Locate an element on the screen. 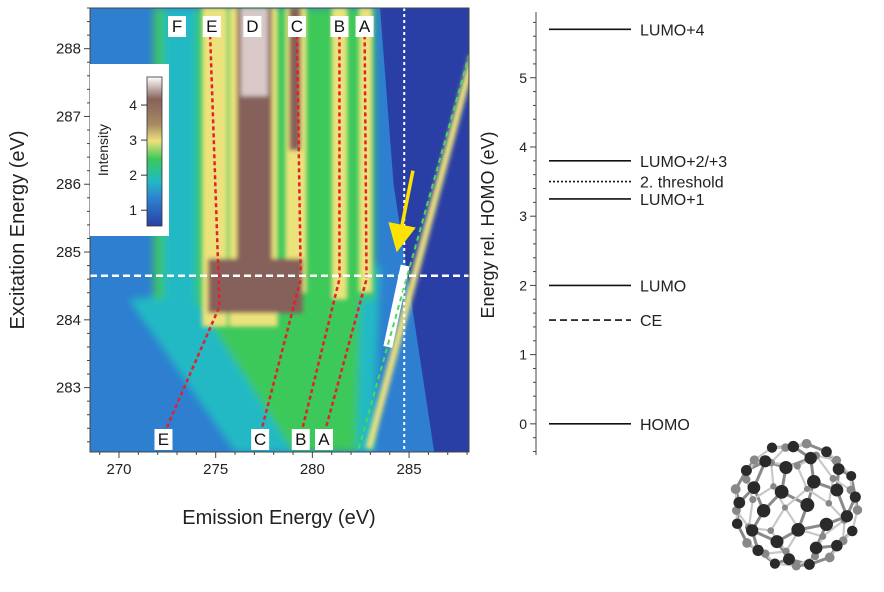  map-peak-streaks is located at coordinates (287, 167).